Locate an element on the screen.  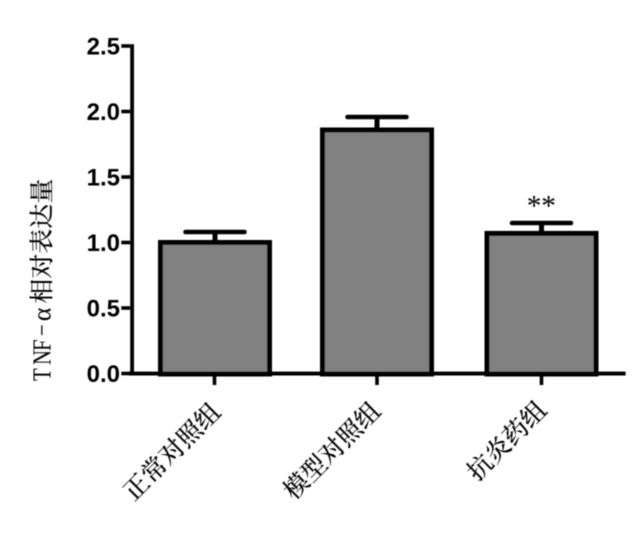
svg-text: 2.0 is located at coordinates (103, 112).